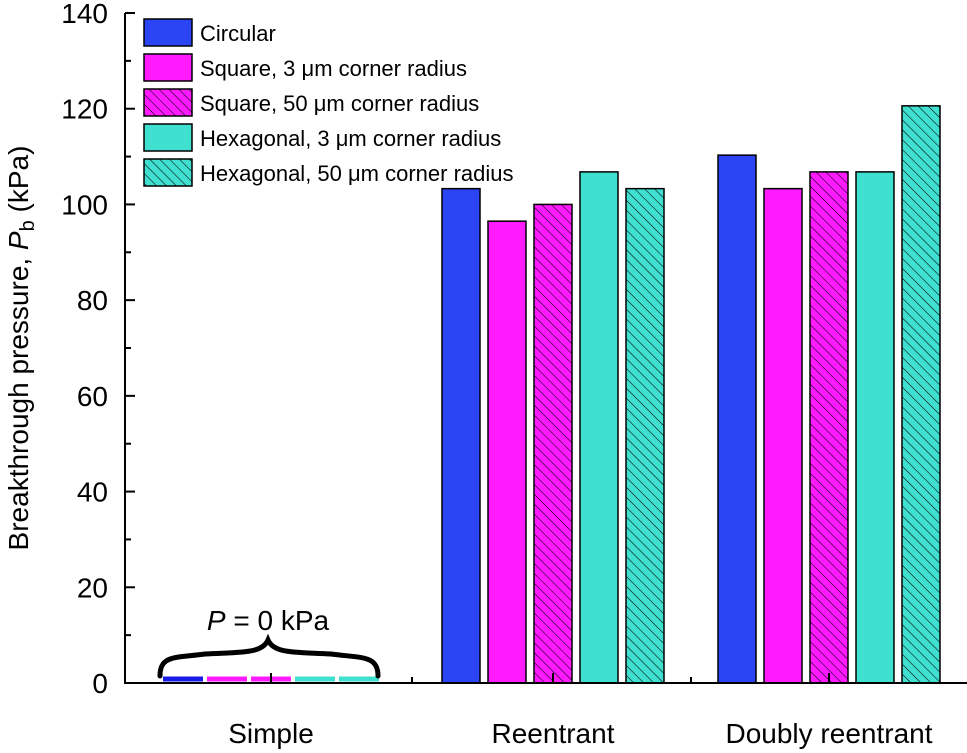 The image size is (967, 753). I want to click on legend-label: Square, 3 μm corner radius, so click(333, 68).